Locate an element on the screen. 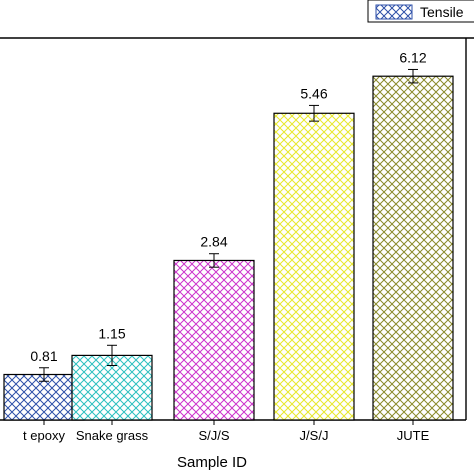  x-tick-label: JUTE is located at coordinates (413, 435).